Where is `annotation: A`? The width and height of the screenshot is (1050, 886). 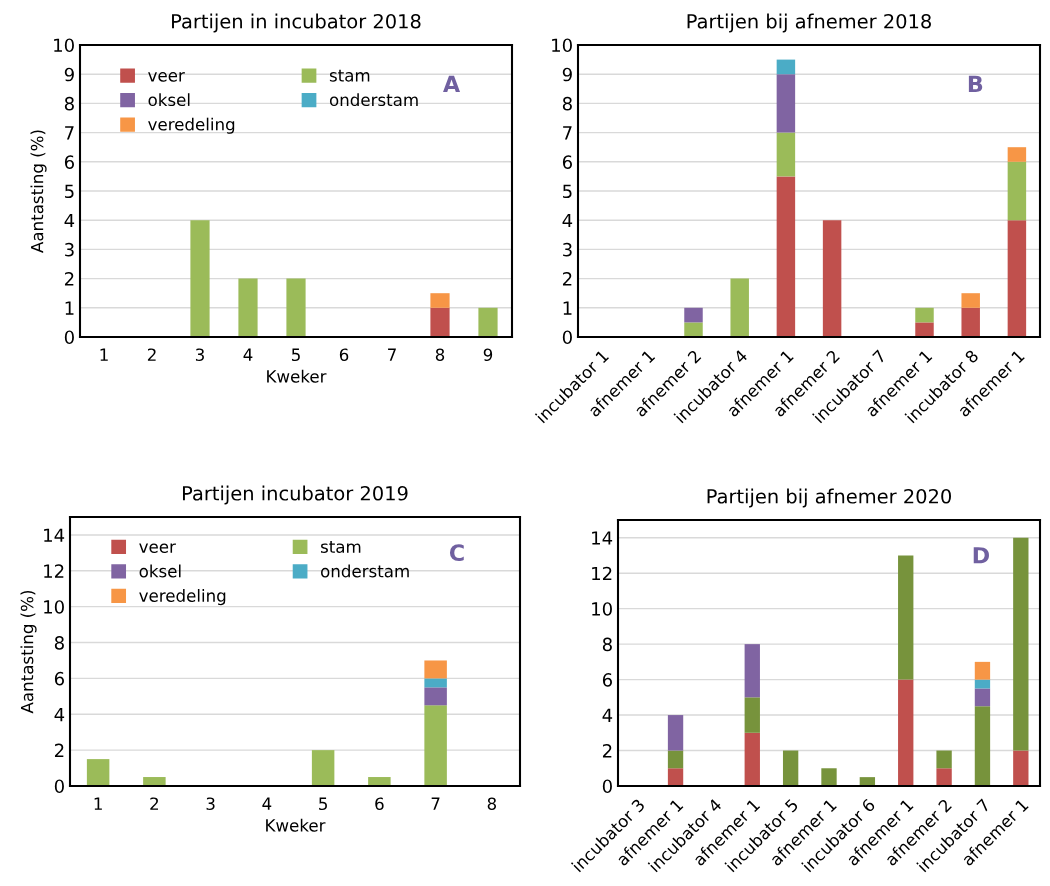
annotation: A is located at coordinates (452, 84).